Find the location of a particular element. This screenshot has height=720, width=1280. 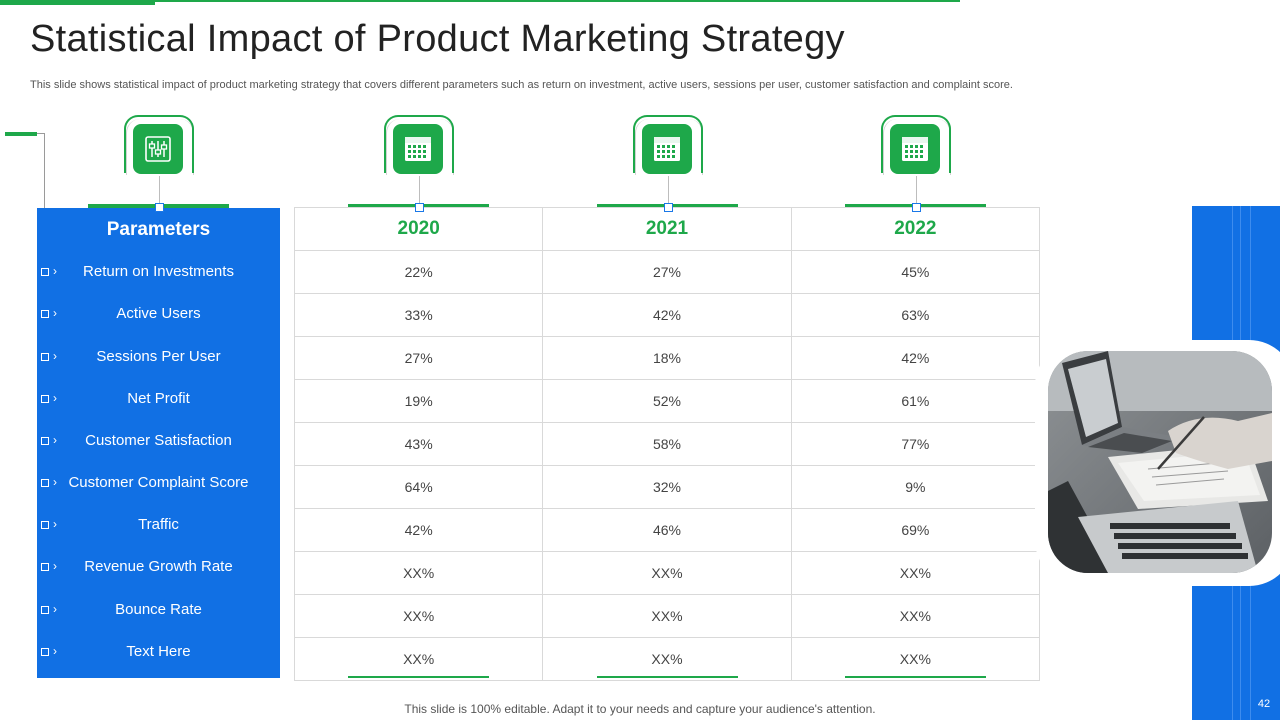

year-2022-icon-holder is located at coordinates (916, 146).